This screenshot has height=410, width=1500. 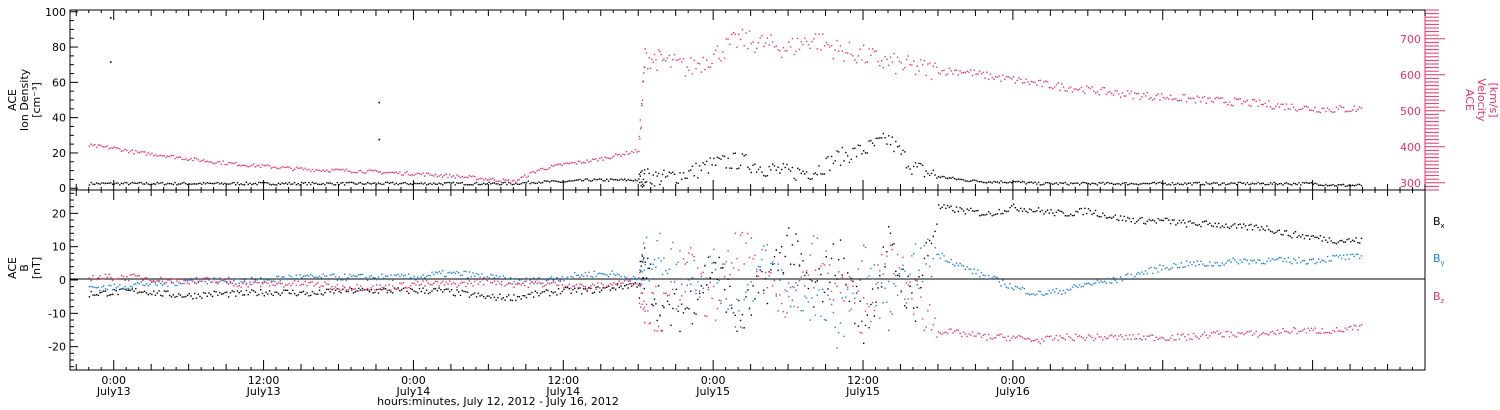 What do you see at coordinates (12, 100) in the screenshot?
I see `density-axis-label-line-1: ACE` at bounding box center [12, 100].